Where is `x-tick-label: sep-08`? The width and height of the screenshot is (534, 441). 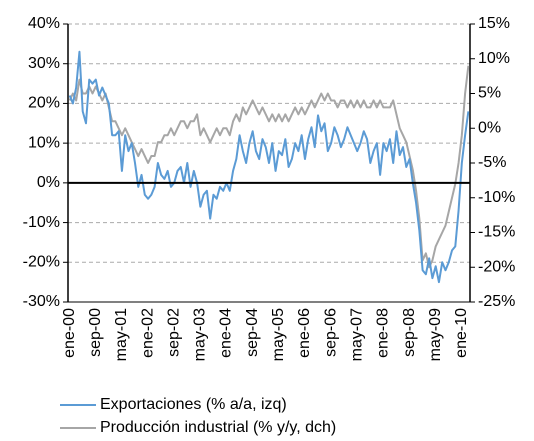
x-tick-label: sep-08 is located at coordinates (409, 332).